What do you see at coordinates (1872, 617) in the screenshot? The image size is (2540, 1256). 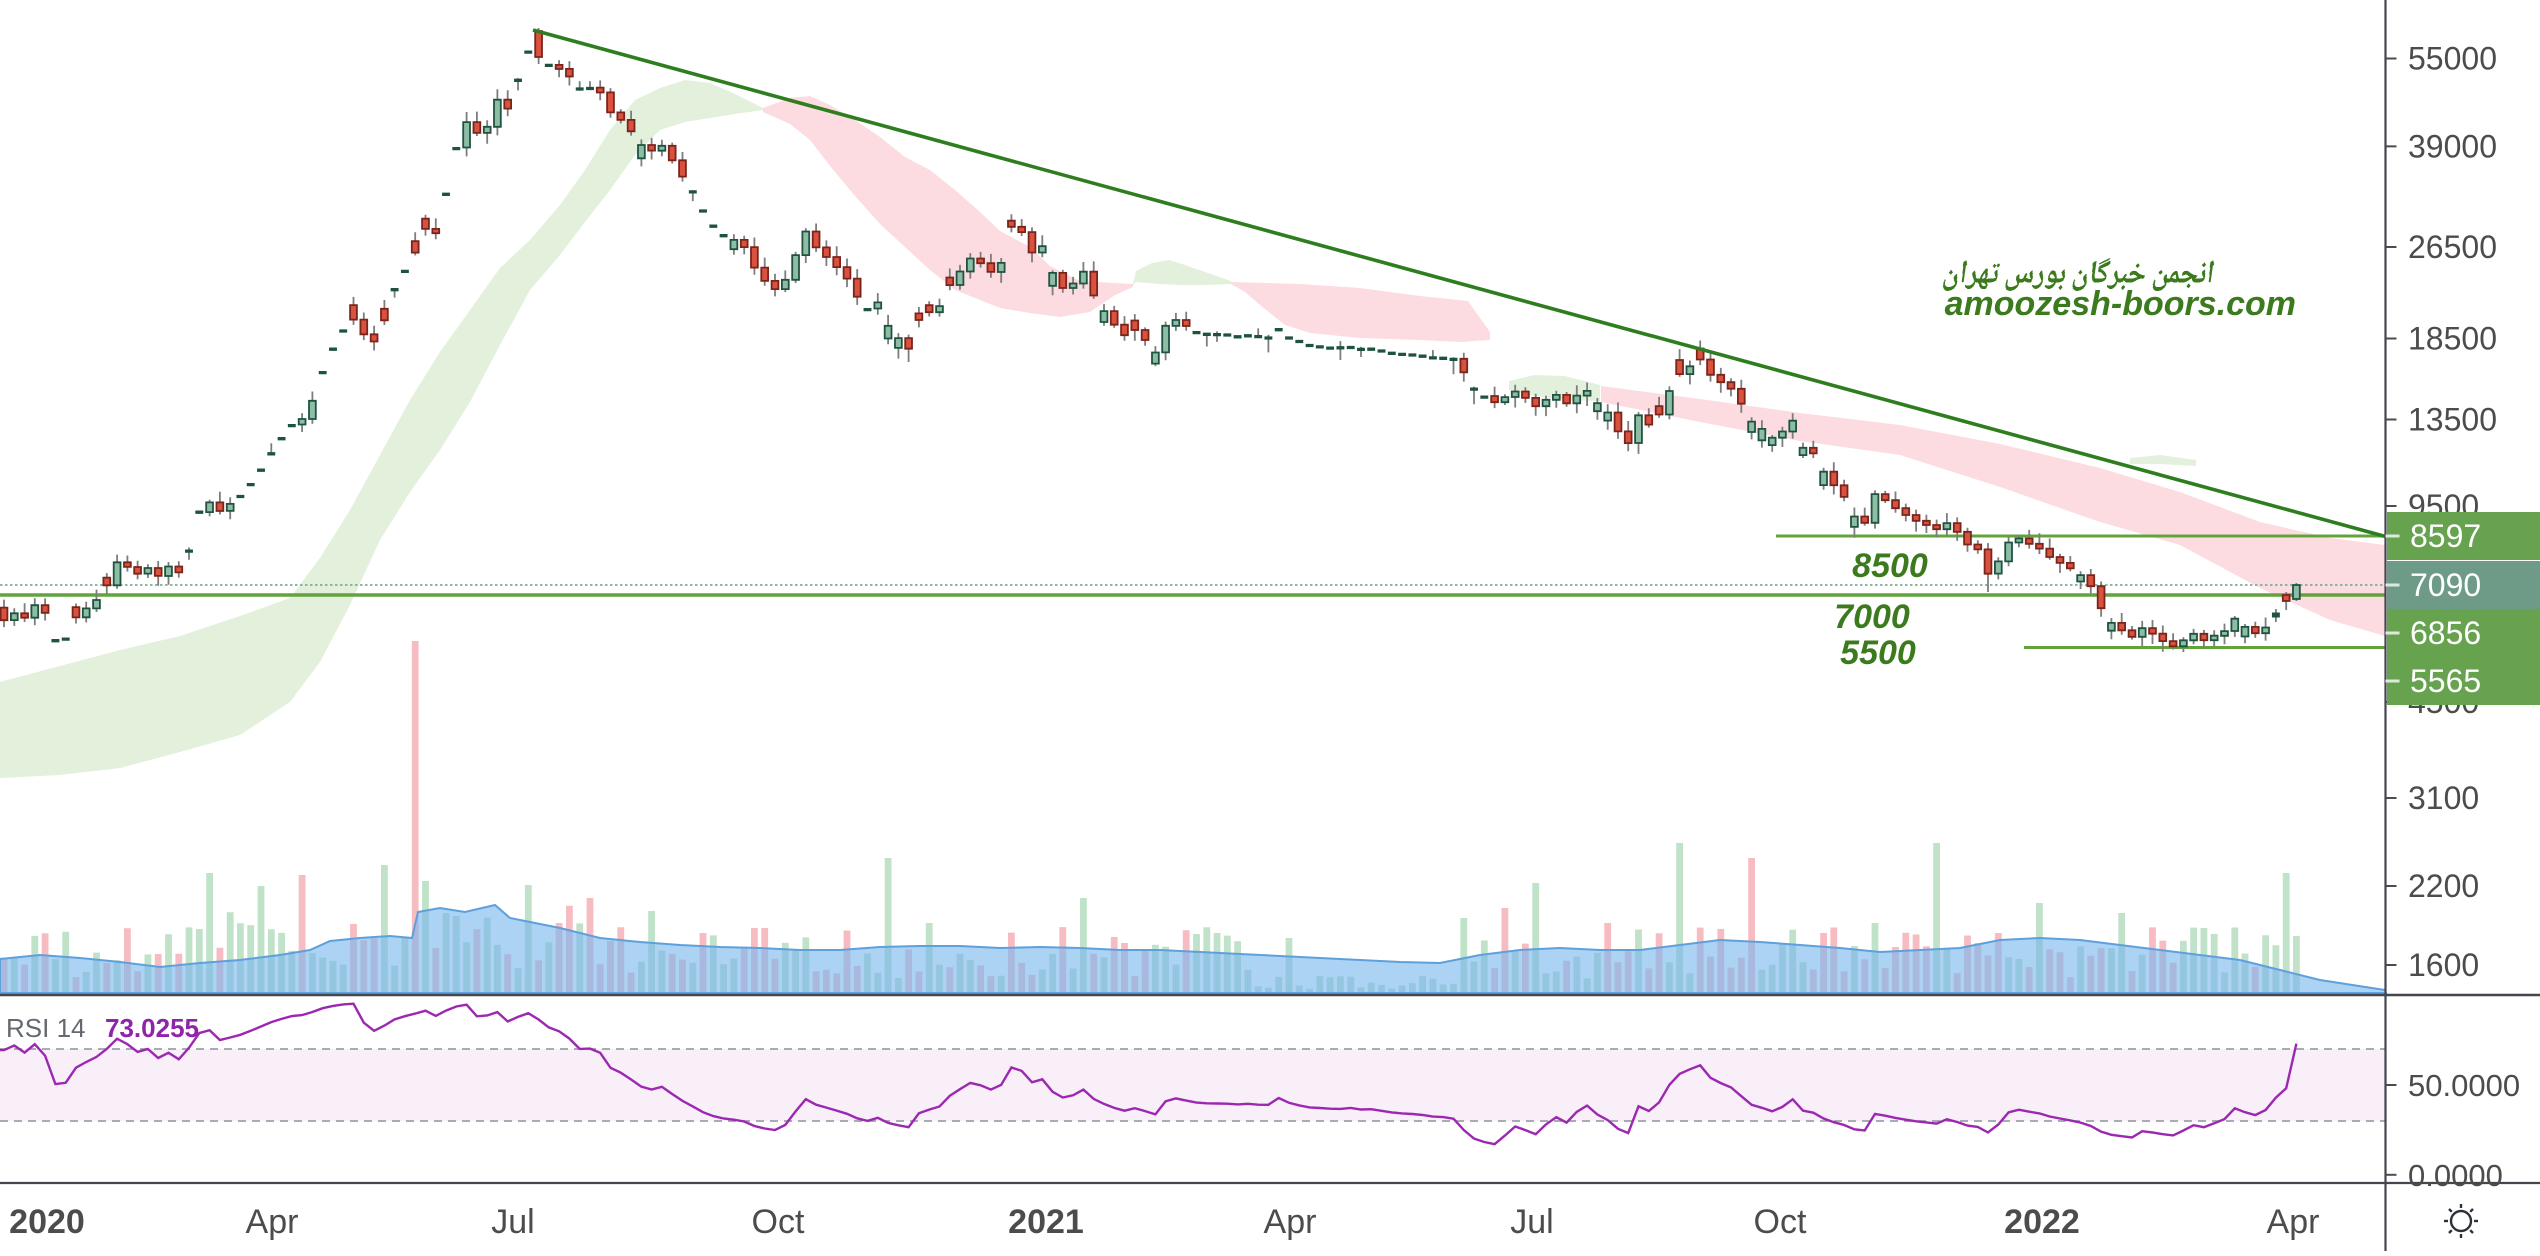 I see `svg-text: 7000` at bounding box center [1872, 617].